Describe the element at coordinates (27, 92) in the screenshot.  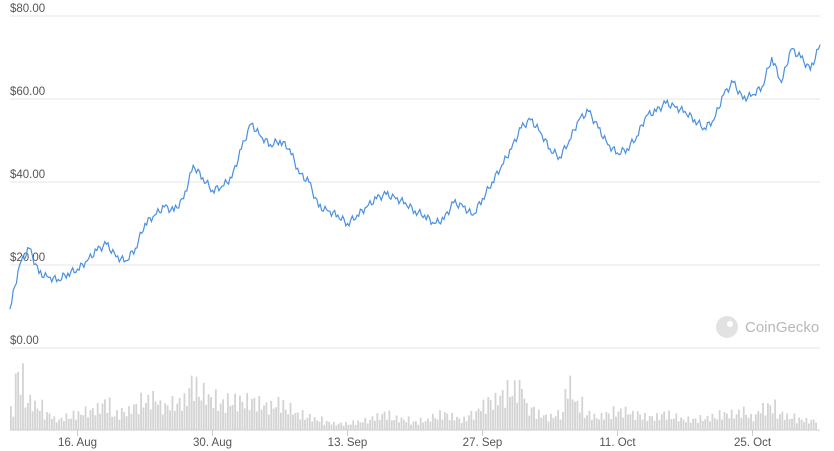
I see `y-tick-label: $60.00` at that location.